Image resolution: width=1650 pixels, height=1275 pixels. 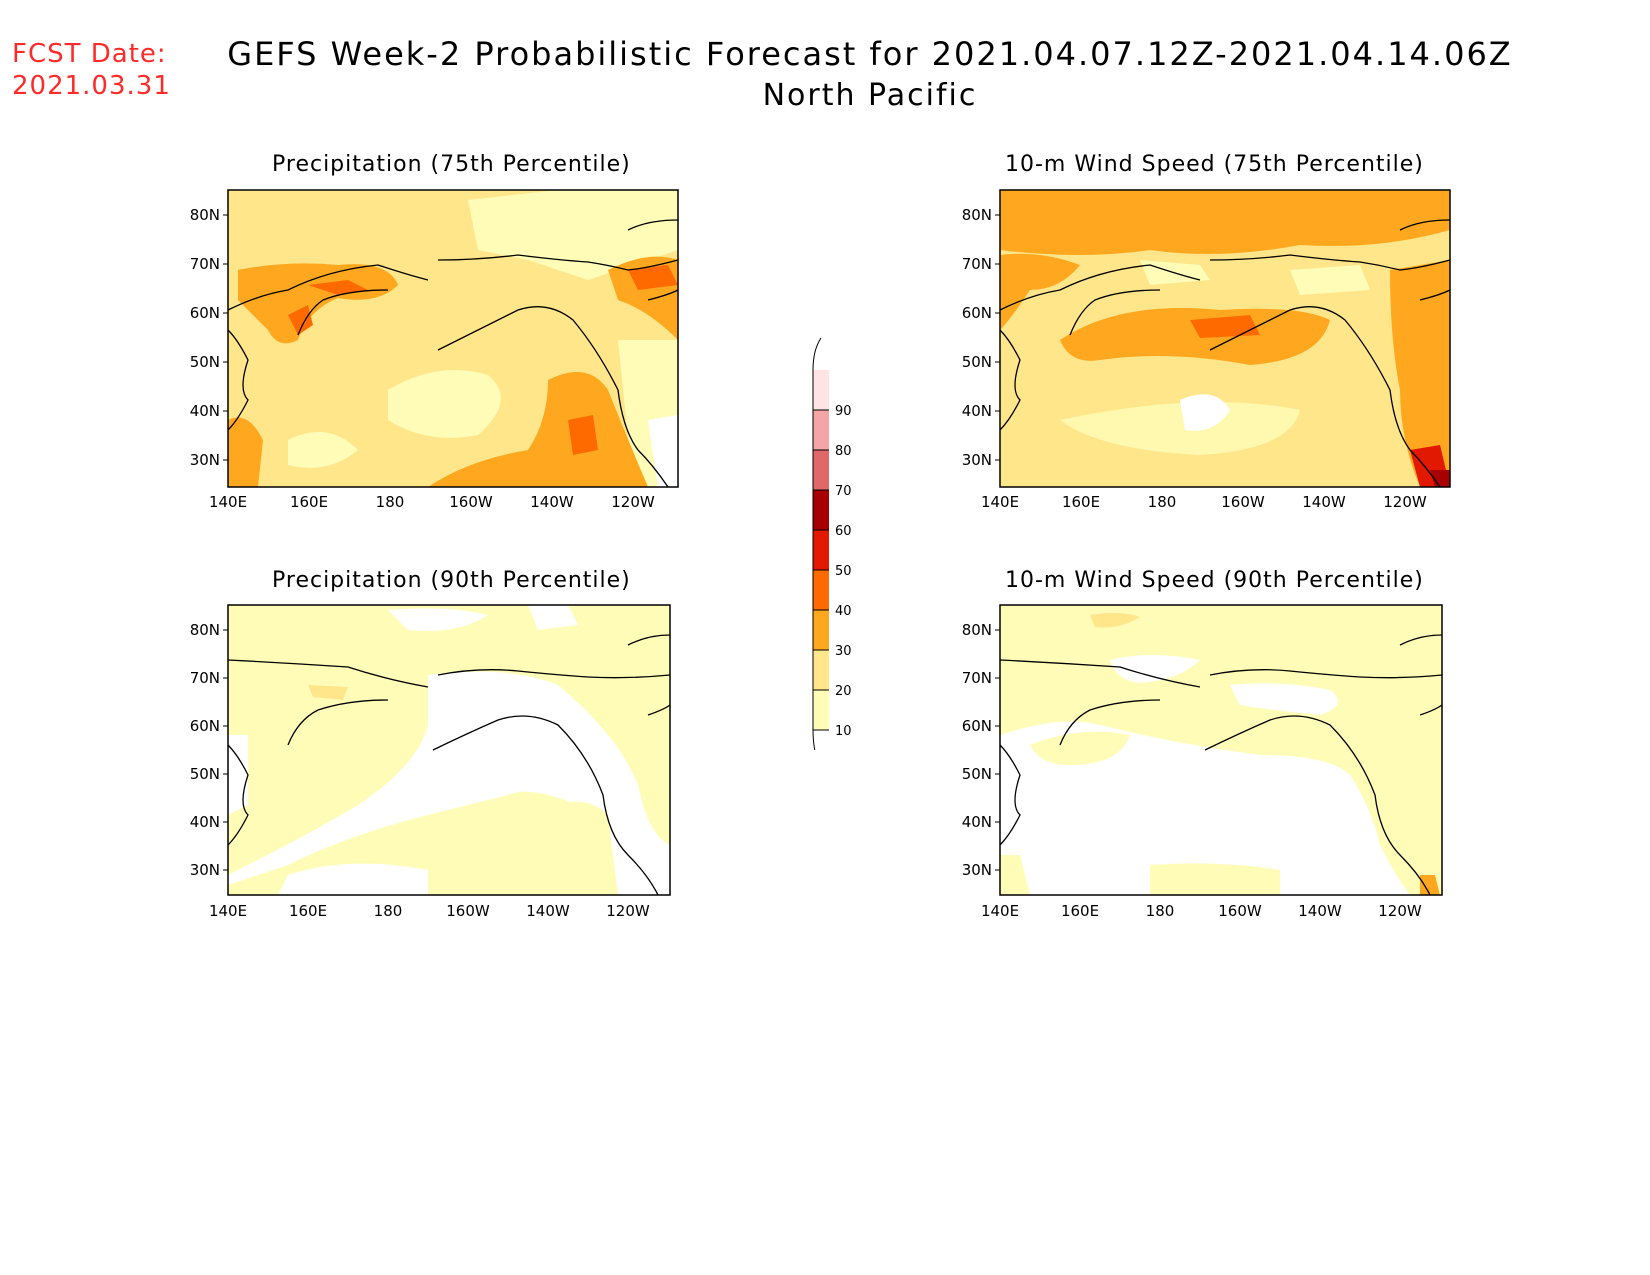 I want to click on colorbar: 10 20 30 40 50 60 70 80 90, so click(x=832, y=543).